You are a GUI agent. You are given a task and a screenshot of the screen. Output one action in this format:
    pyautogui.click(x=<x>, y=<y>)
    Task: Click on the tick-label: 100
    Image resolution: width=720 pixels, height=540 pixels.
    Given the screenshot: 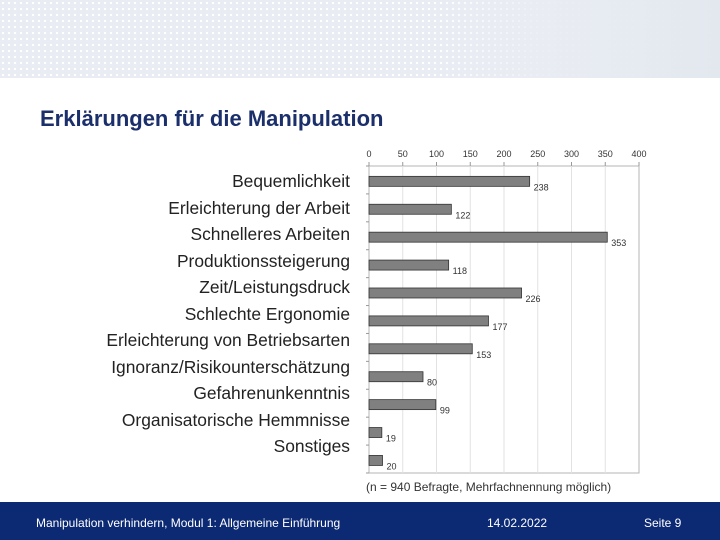 What is the action you would take?
    pyautogui.click(x=436, y=154)
    